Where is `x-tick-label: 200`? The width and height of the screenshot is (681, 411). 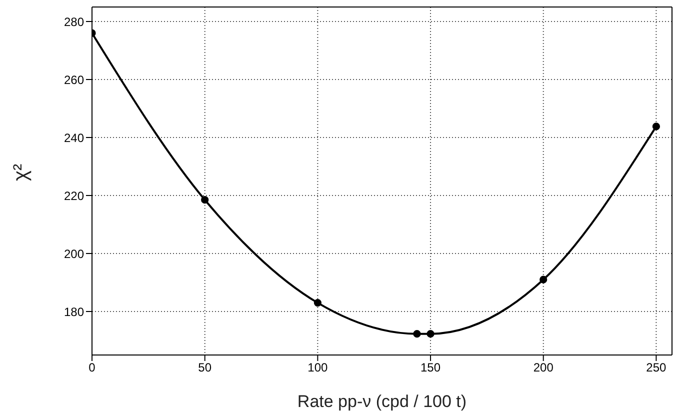 x-tick-label: 200 is located at coordinates (543, 367).